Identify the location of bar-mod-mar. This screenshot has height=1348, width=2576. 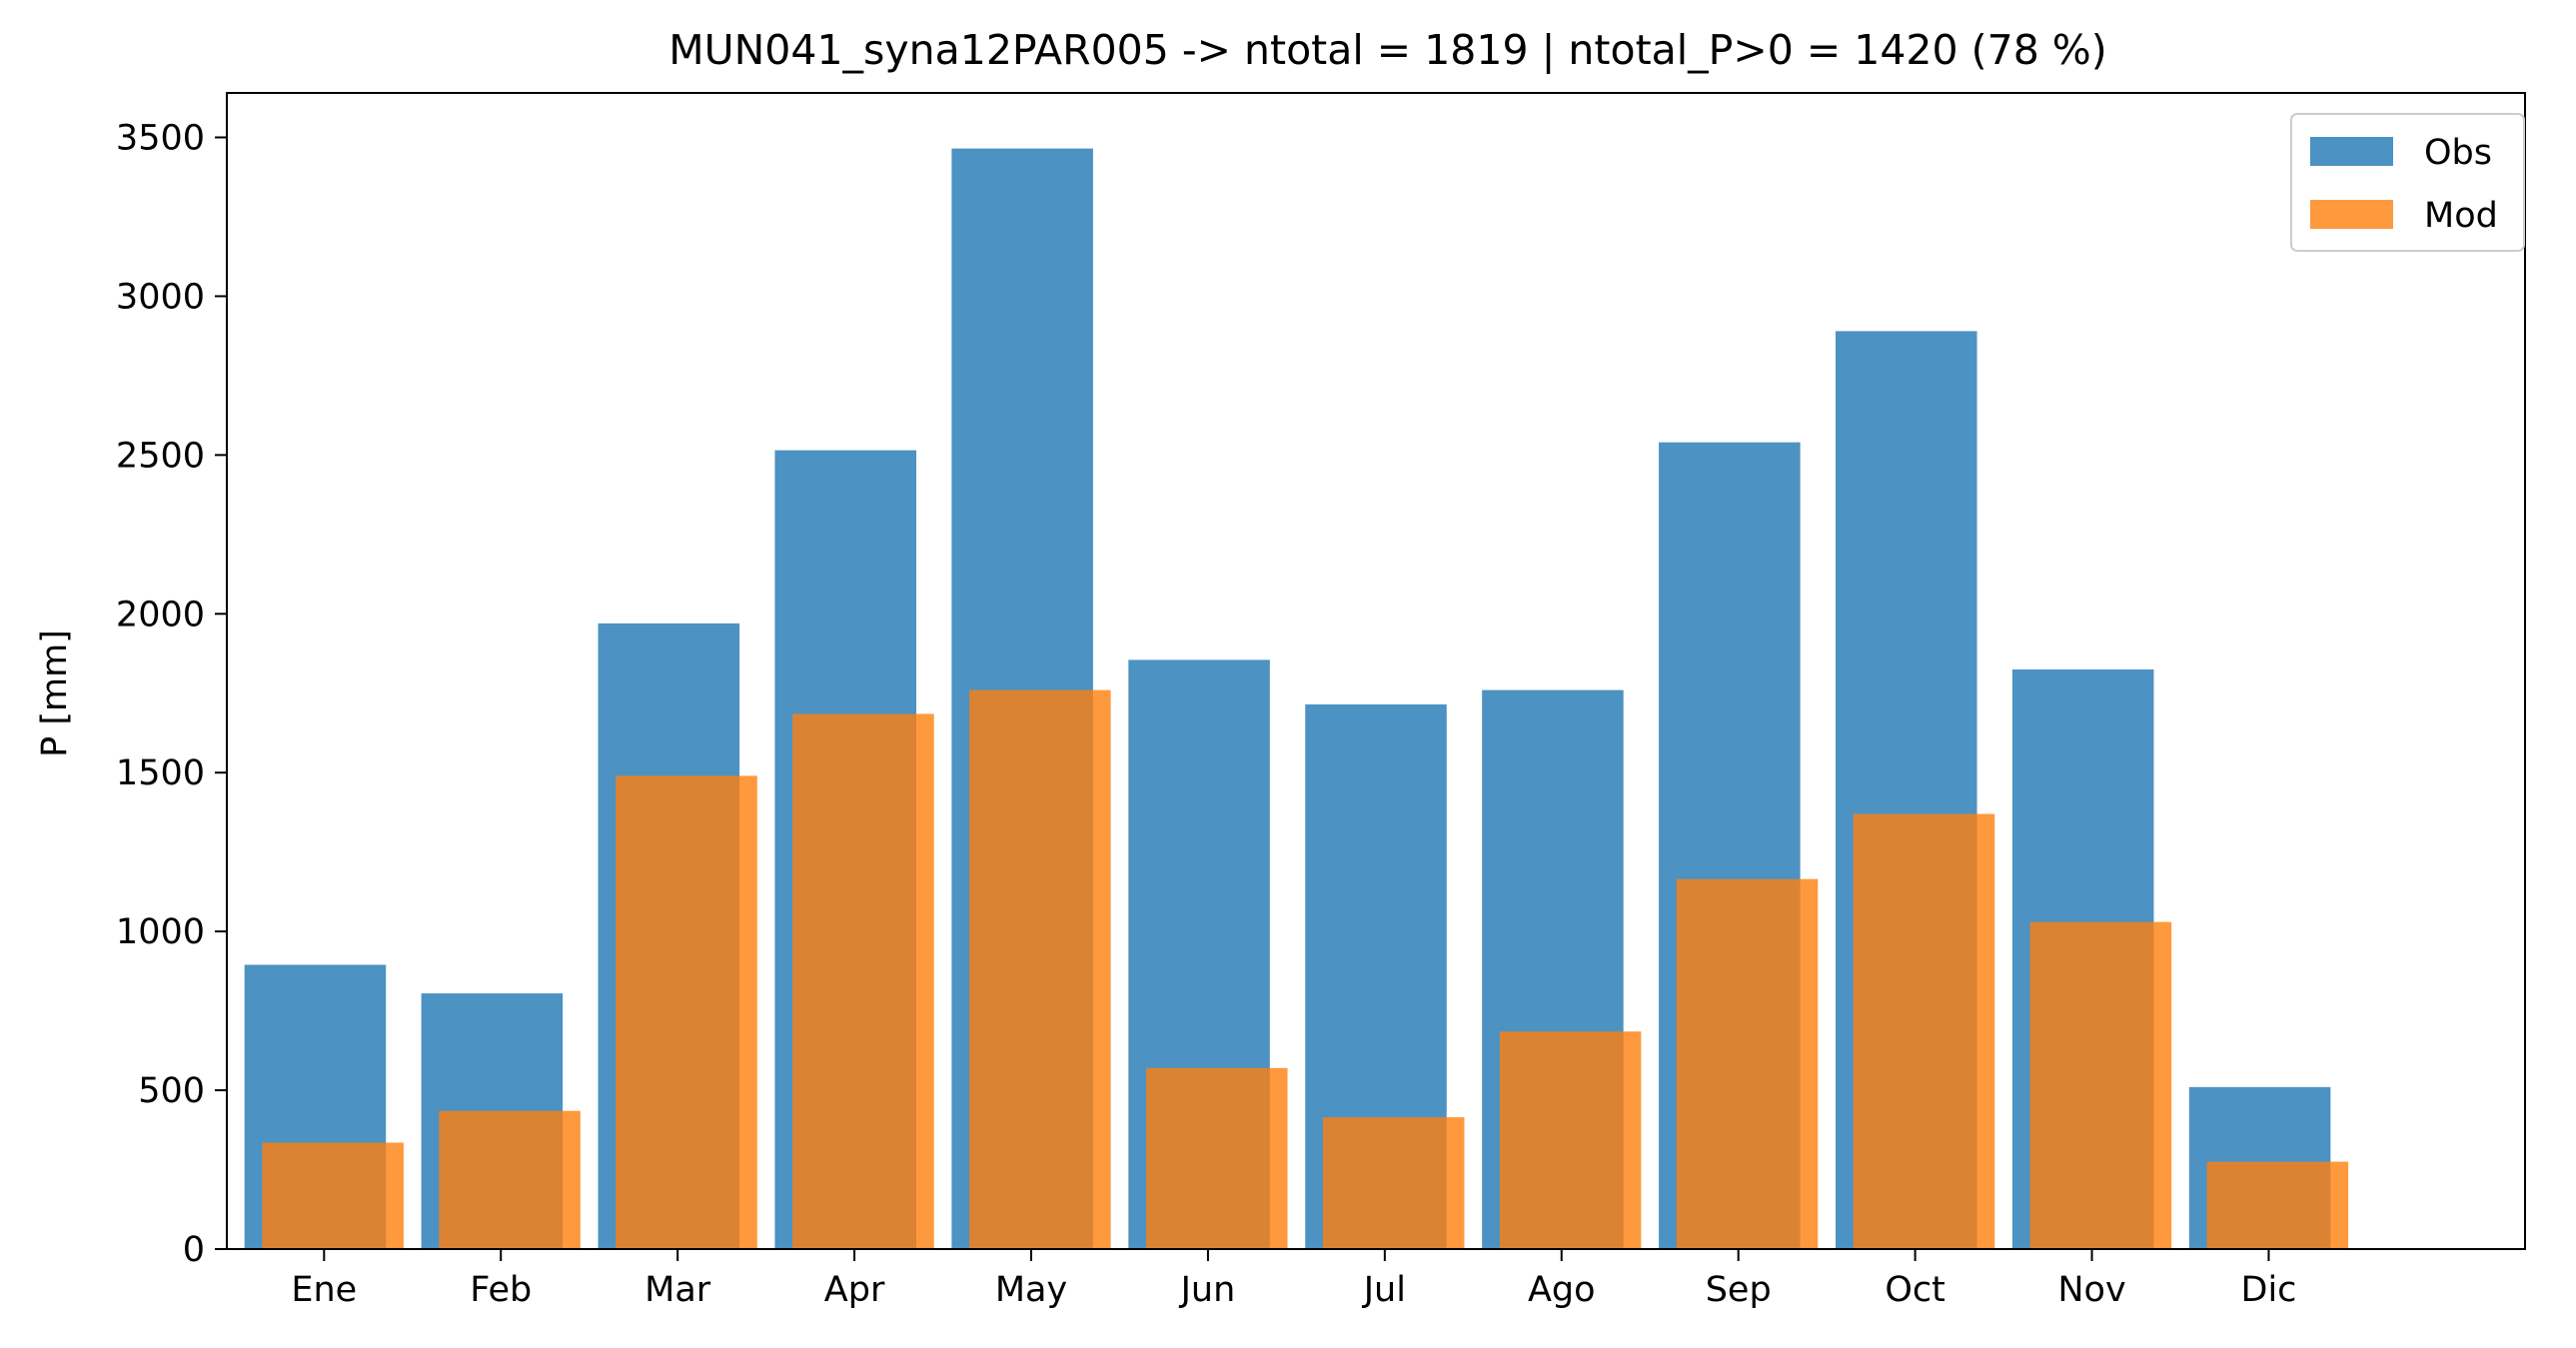
(686, 1012).